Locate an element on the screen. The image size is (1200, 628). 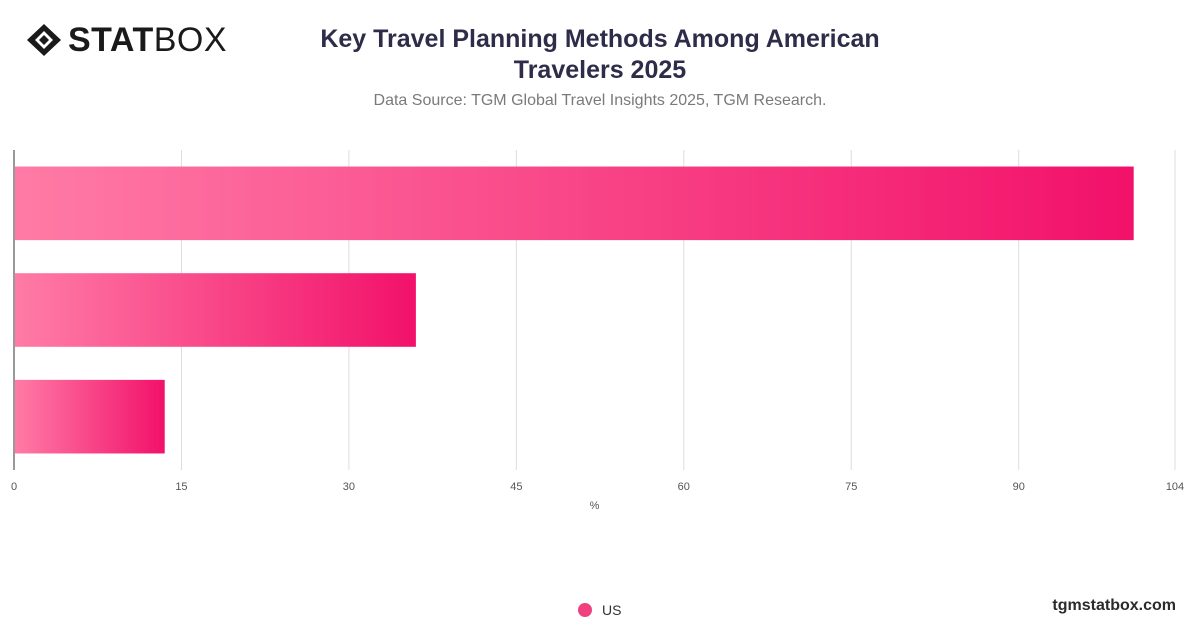
brand-wordmark: STATBOX is located at coordinates (147, 40).